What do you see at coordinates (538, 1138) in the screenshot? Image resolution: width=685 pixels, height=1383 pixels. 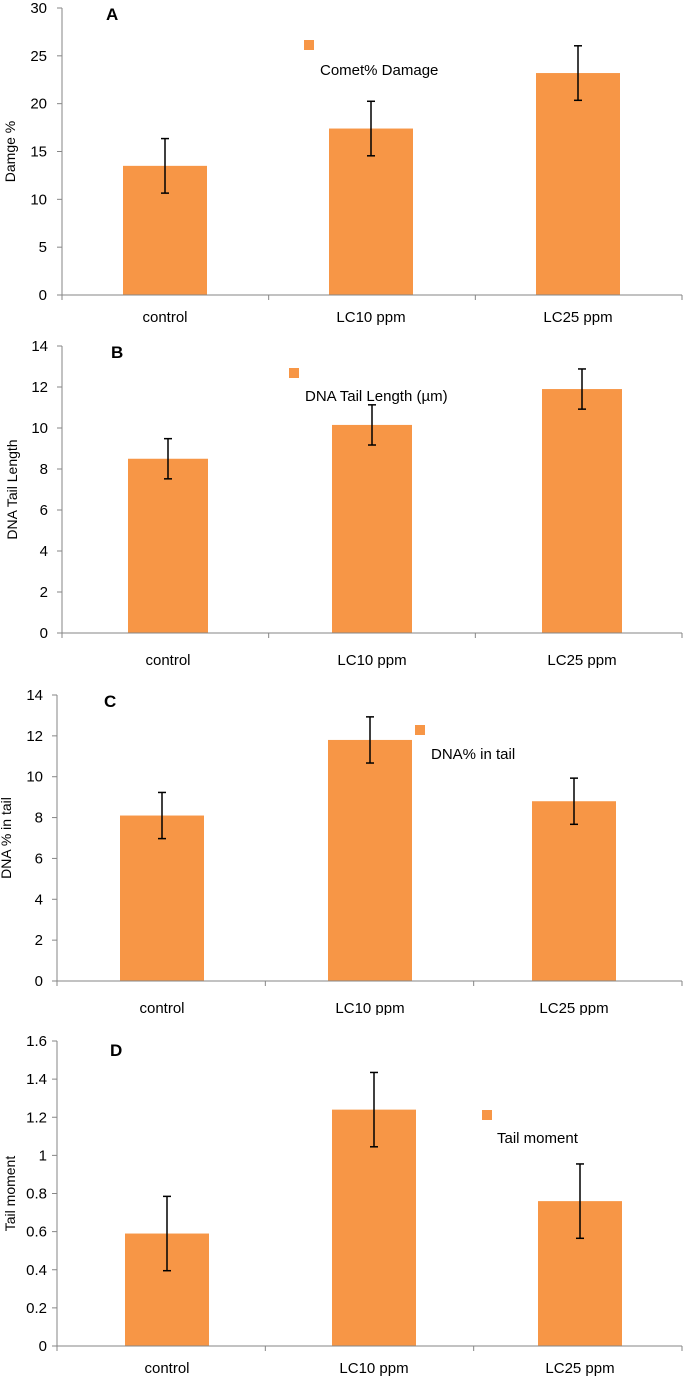 I see `legend-label: Tail moment` at bounding box center [538, 1138].